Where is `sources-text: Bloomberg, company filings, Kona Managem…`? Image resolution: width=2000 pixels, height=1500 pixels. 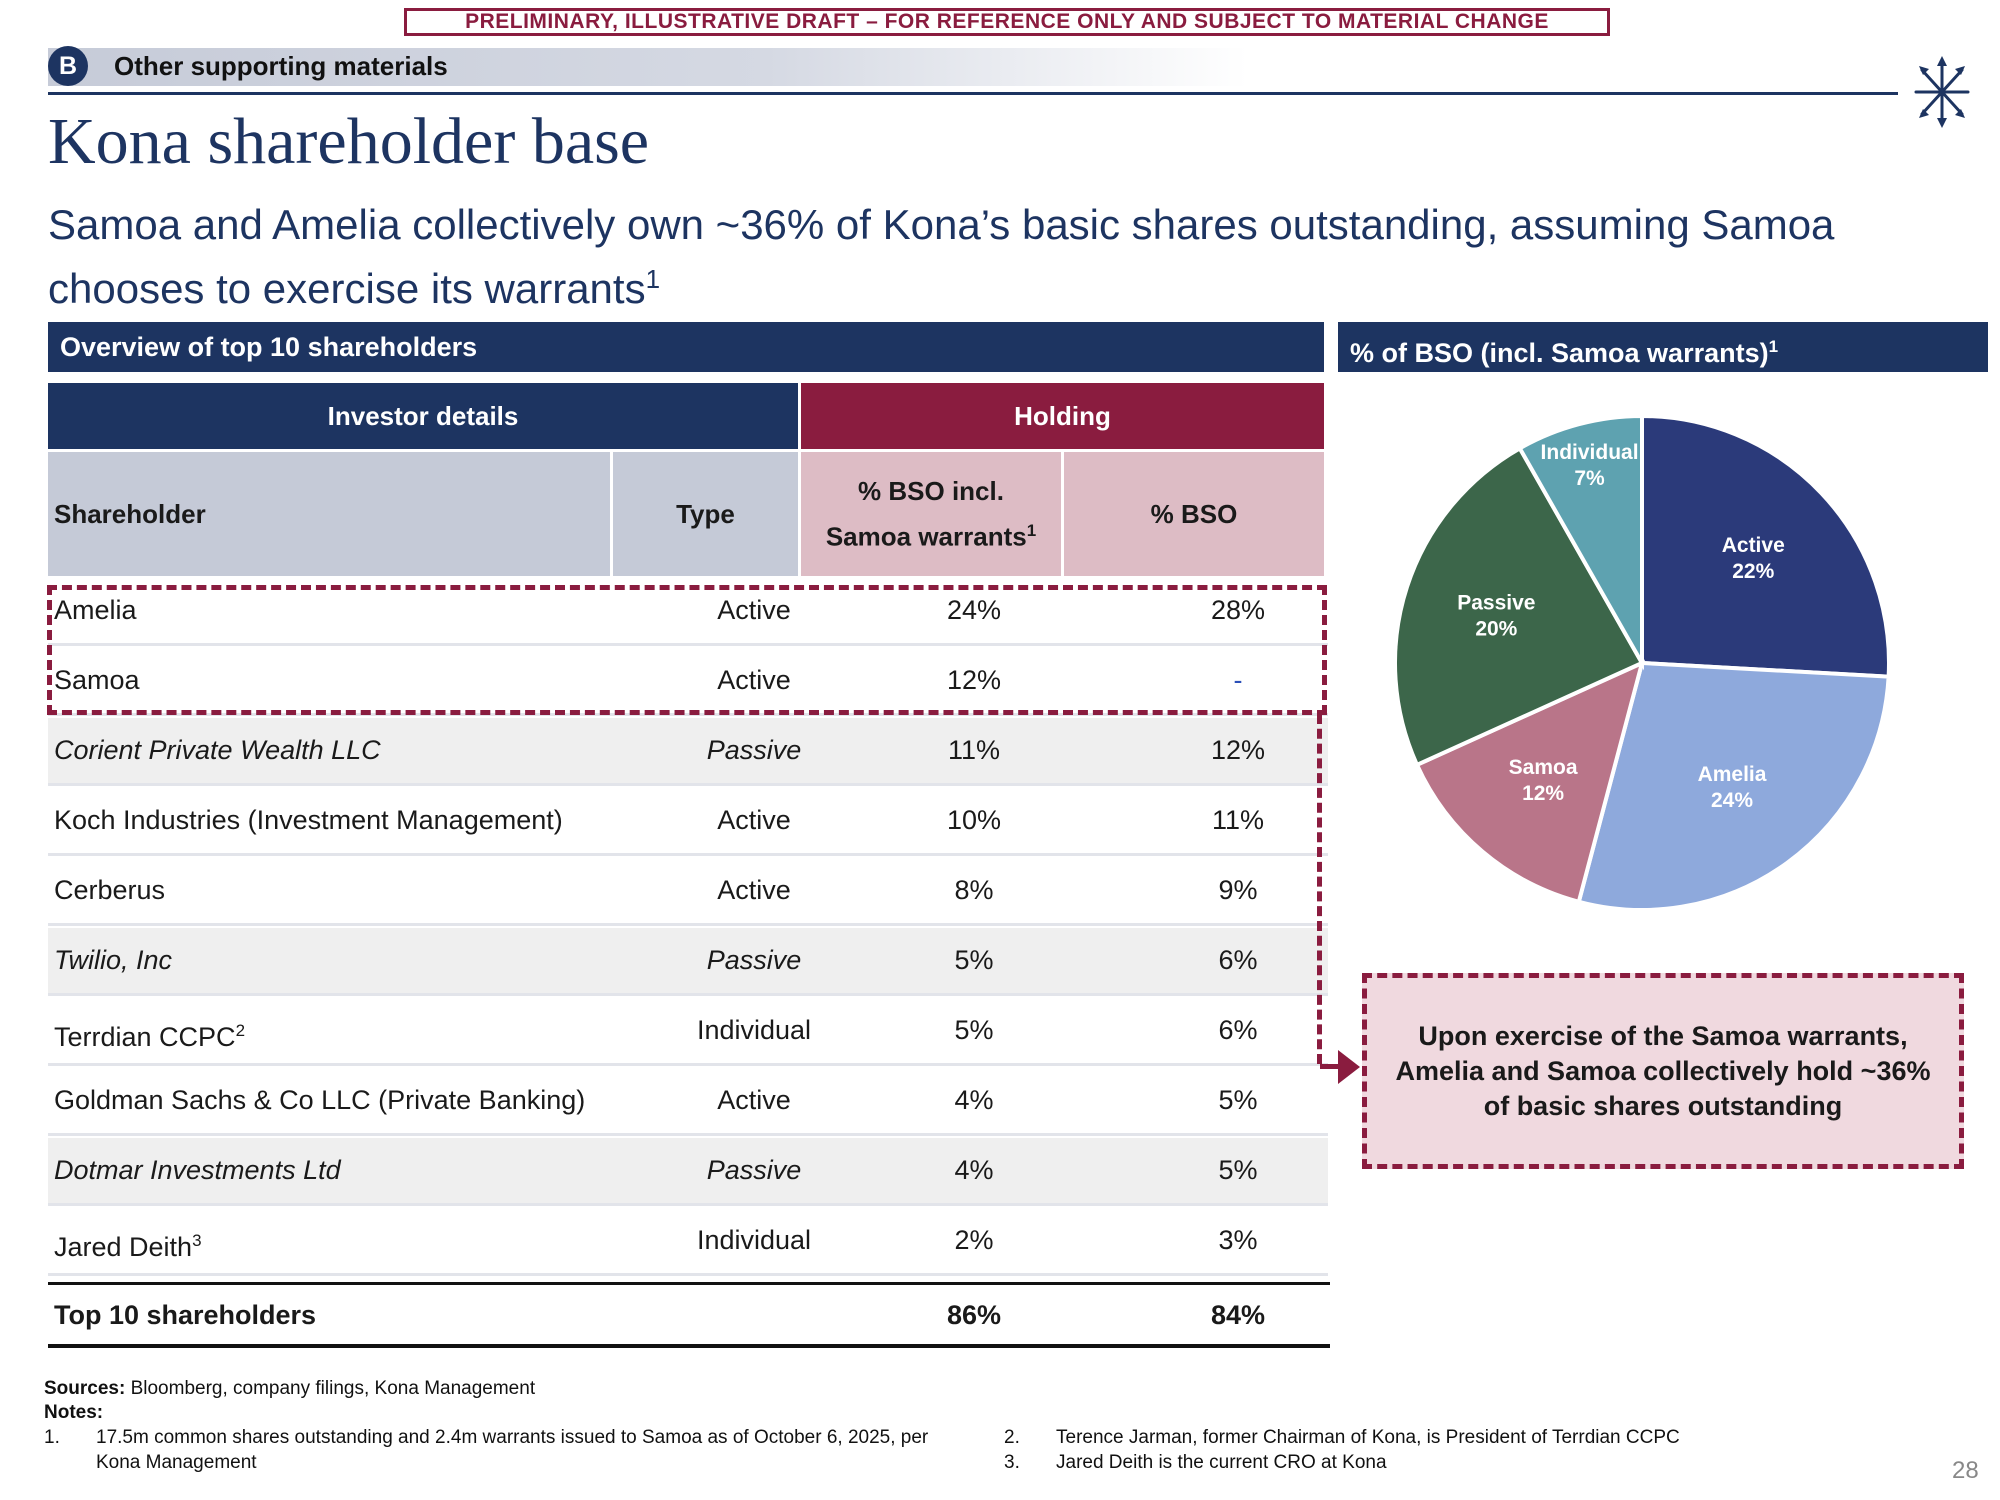 sources-text: Bloomberg, company filings, Kona Managem… is located at coordinates (333, 1388).